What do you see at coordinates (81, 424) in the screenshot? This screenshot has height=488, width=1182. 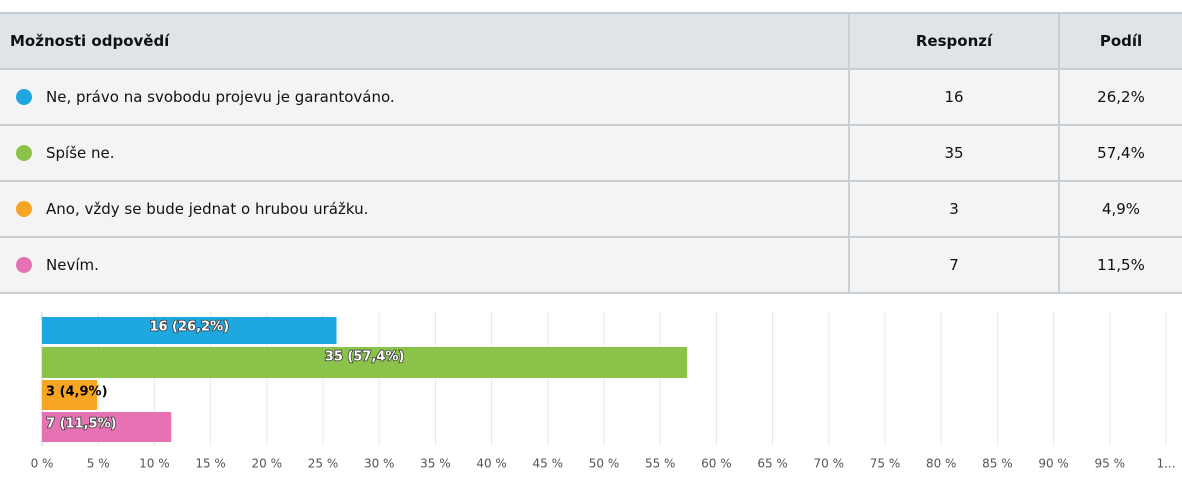 I see `value-label: 7 (11,5%)` at bounding box center [81, 424].